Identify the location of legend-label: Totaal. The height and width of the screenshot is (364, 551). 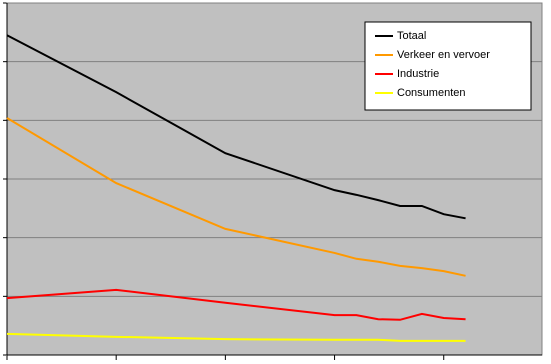
(411, 36).